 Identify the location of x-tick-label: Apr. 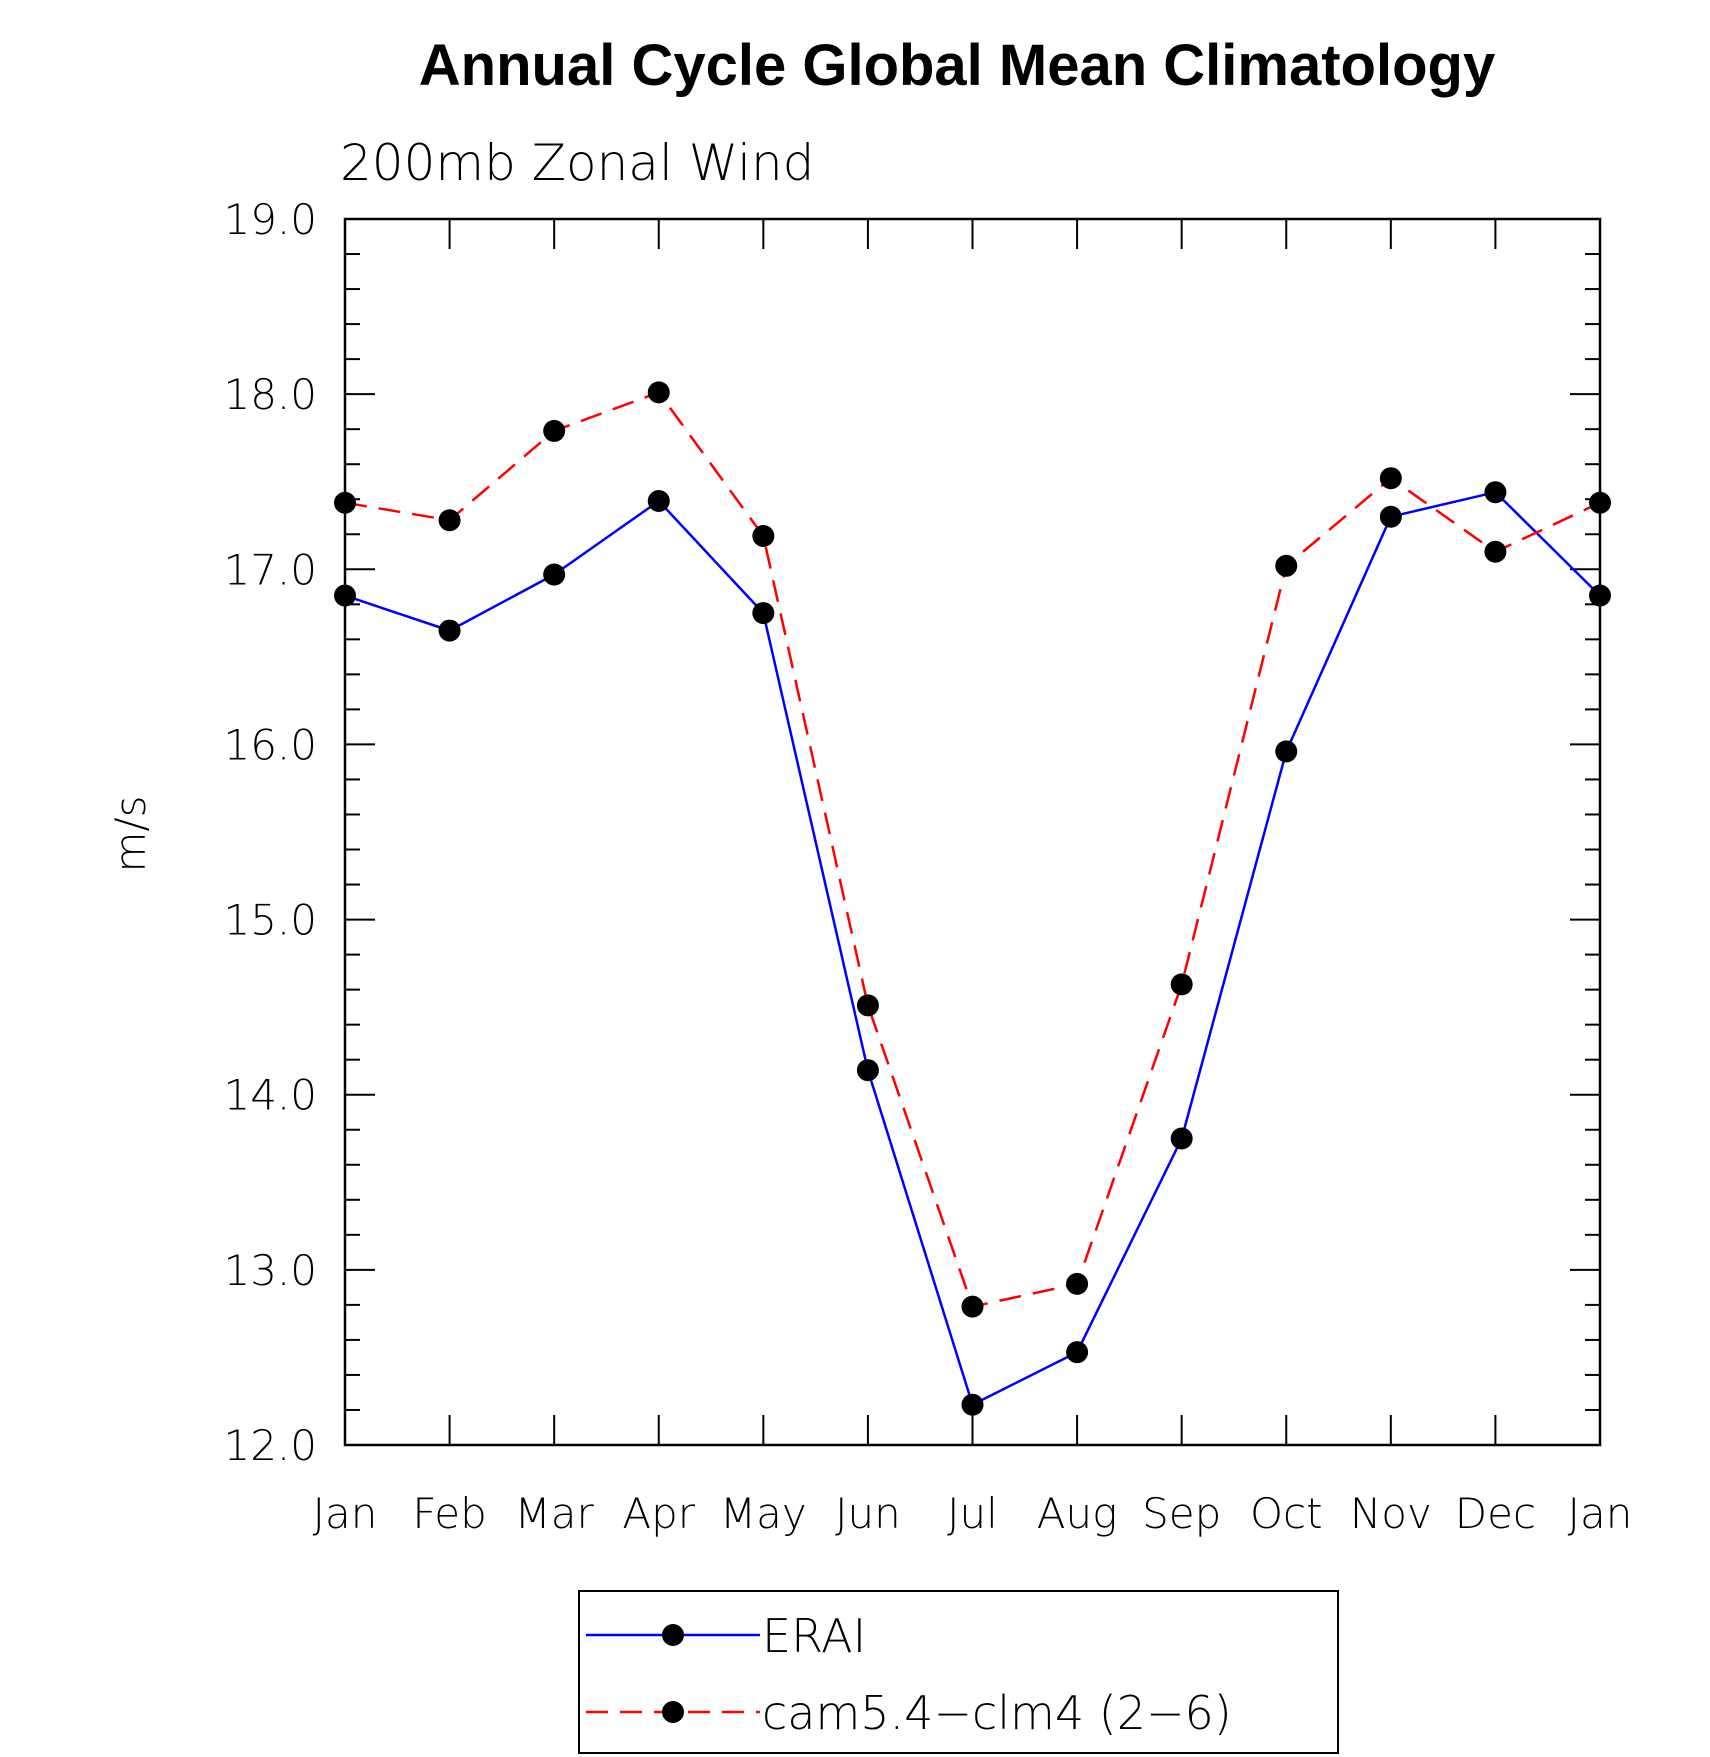
(658, 1513).